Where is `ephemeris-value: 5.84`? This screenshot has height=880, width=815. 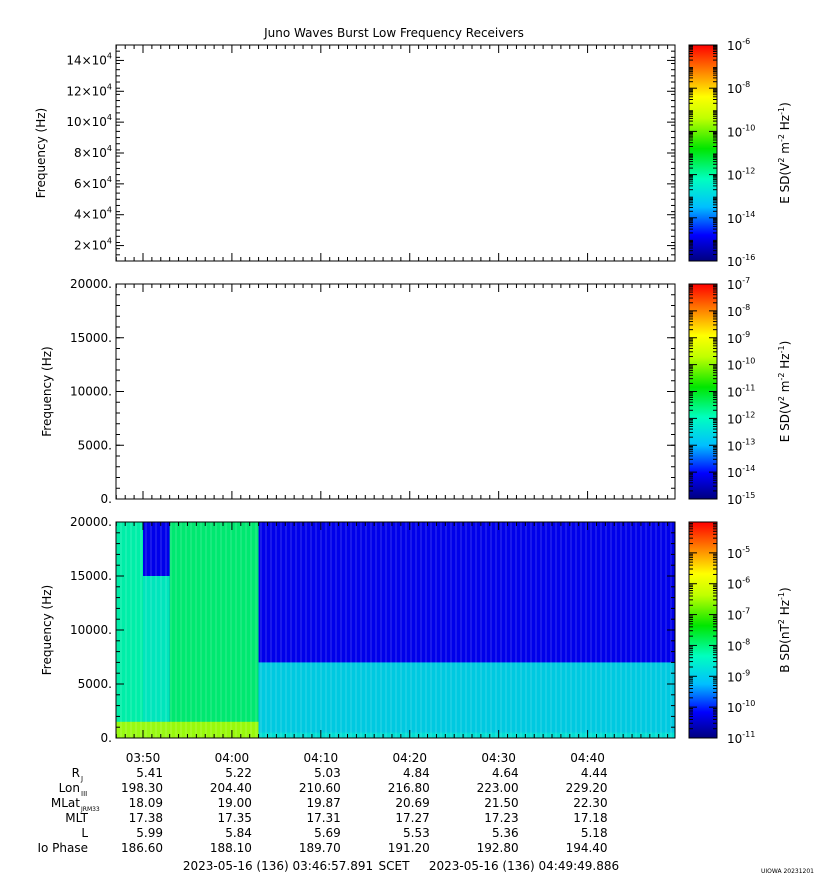 ephemeris-value: 5.84 is located at coordinates (238, 833).